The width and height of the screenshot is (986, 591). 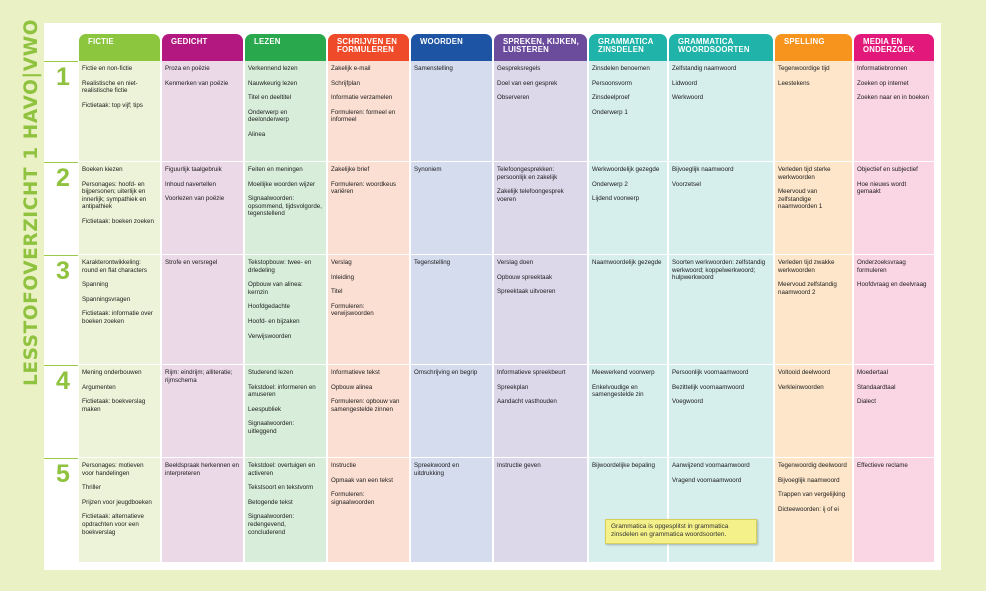 What do you see at coordinates (368, 47) in the screenshot?
I see `column-header: SCHRIJVEN EN FORMULEREN` at bounding box center [368, 47].